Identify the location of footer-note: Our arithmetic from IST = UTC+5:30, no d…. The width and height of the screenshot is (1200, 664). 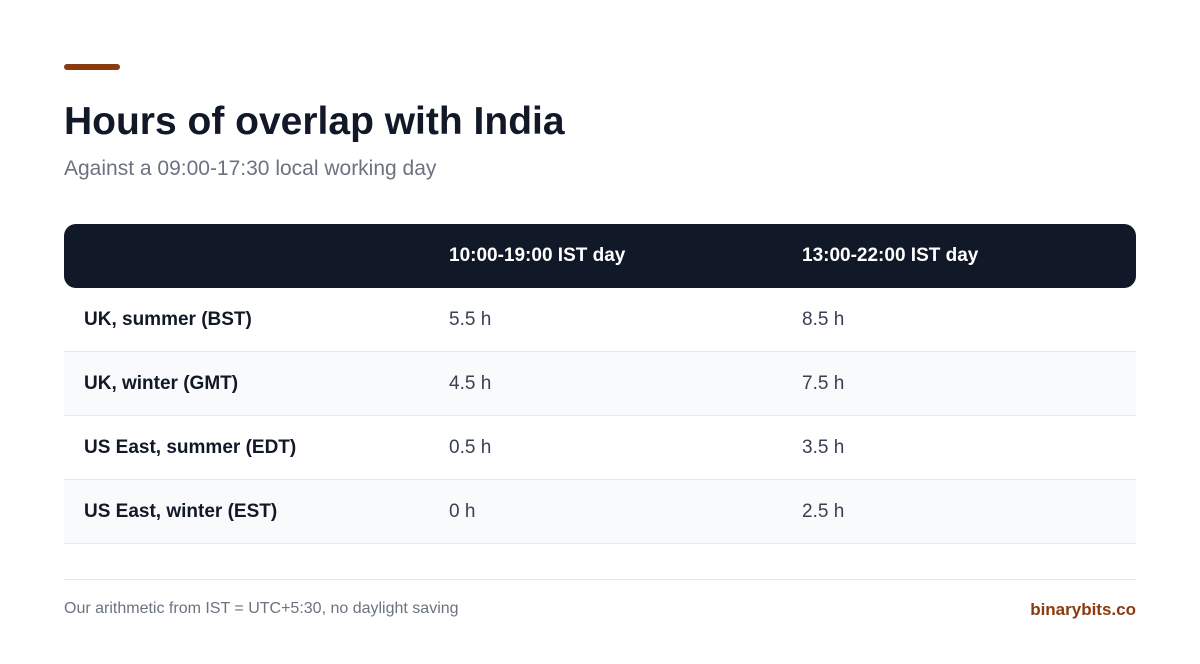
(261, 608).